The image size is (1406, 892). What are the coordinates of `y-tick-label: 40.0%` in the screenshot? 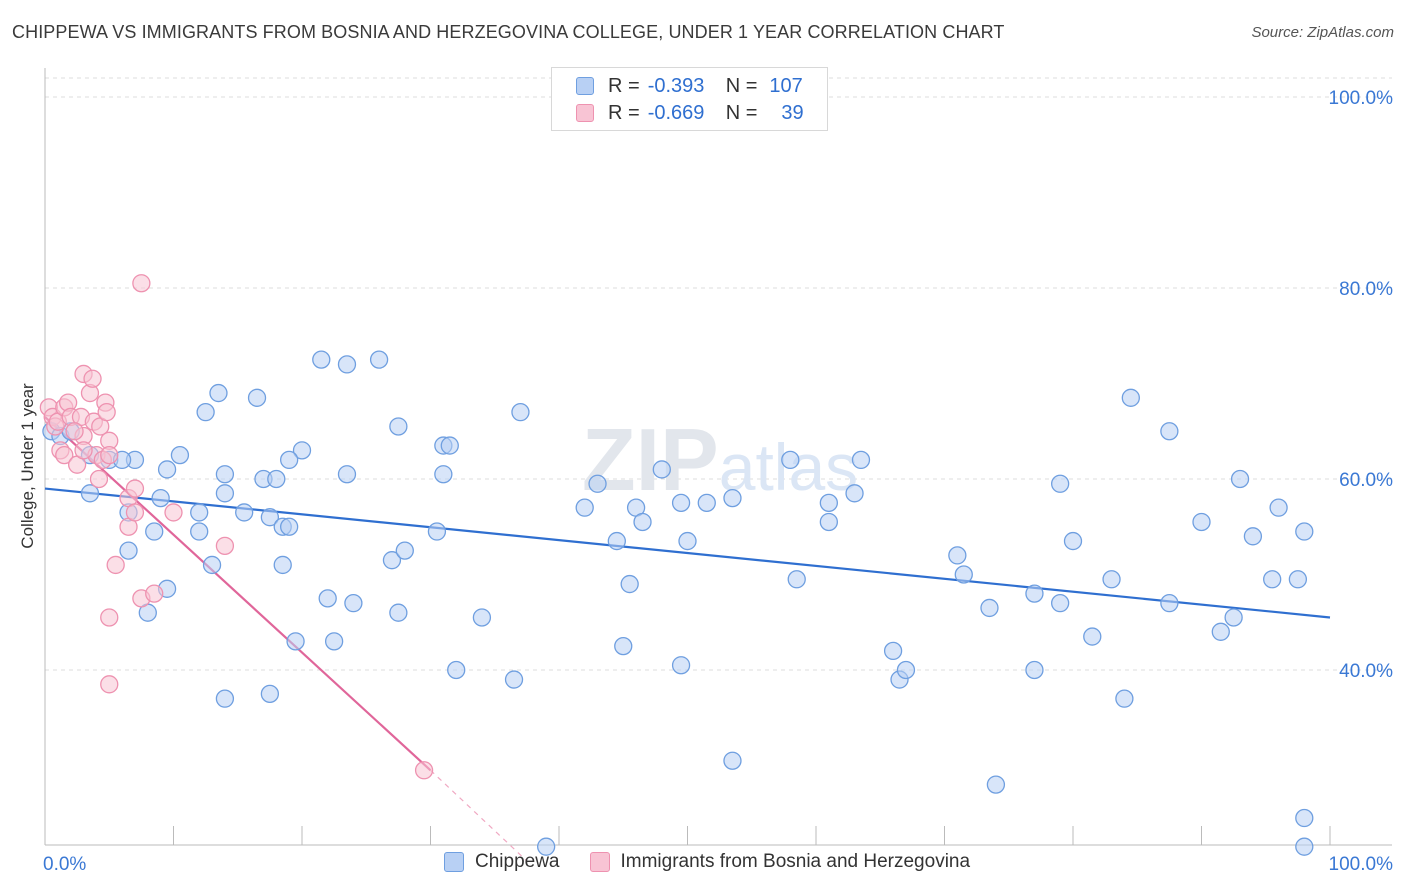 It's located at (1366, 671).